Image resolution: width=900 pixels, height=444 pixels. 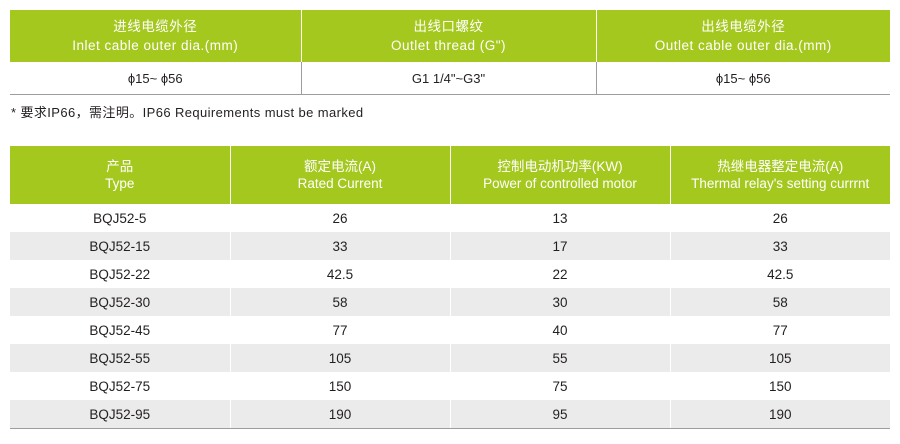 I want to click on cell-motor-power: 22, so click(x=559, y=274).